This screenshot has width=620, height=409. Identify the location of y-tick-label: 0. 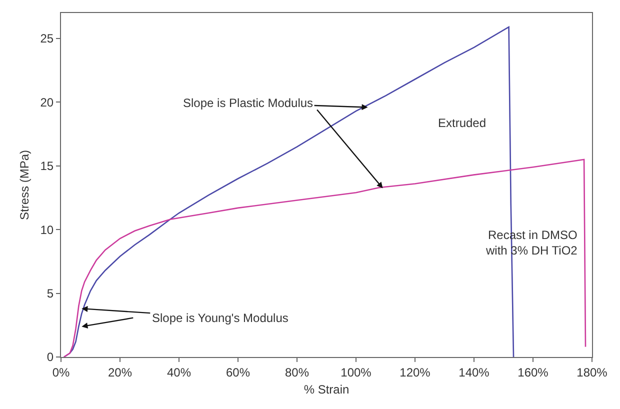
(50, 357).